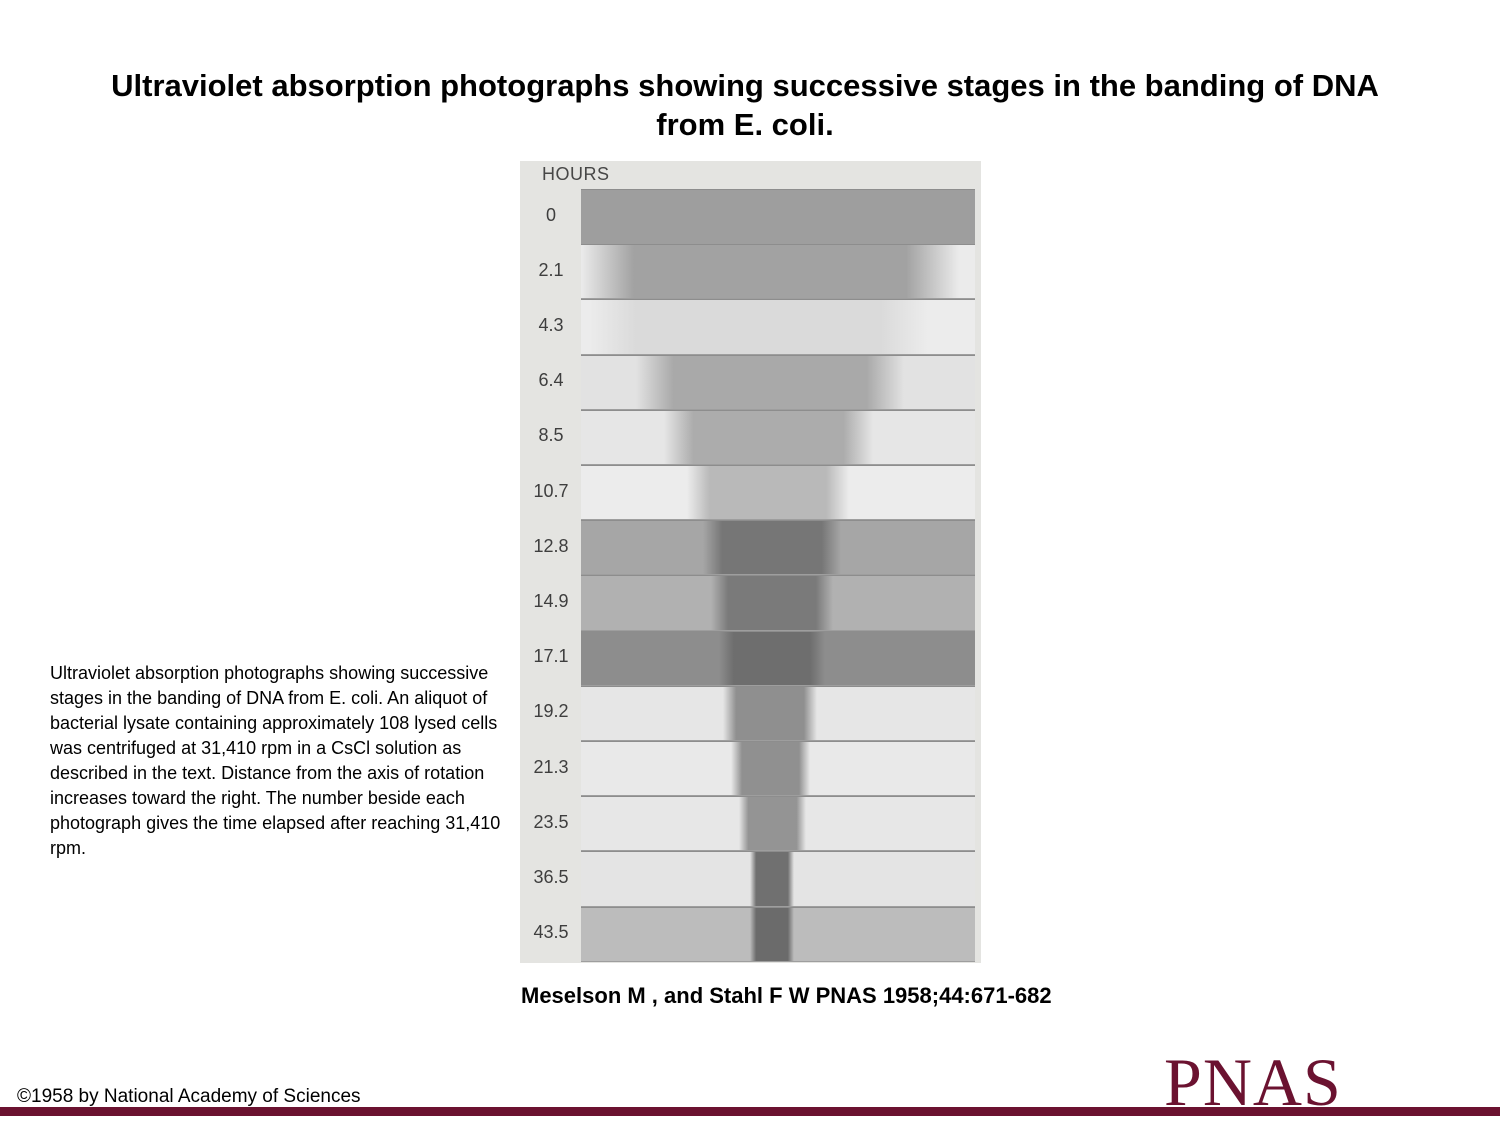 This screenshot has height=1125, width=1500. I want to click on strip-row: 36.5, so click(750, 879).